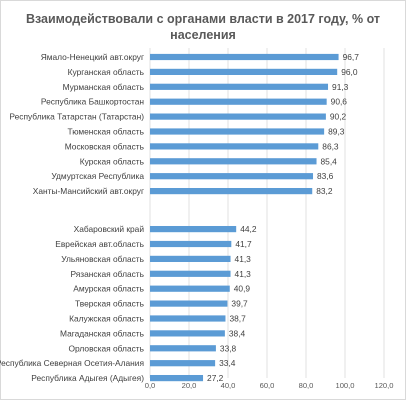  What do you see at coordinates (349, 72) in the screenshot?
I see `data-label: 96,0` at bounding box center [349, 72].